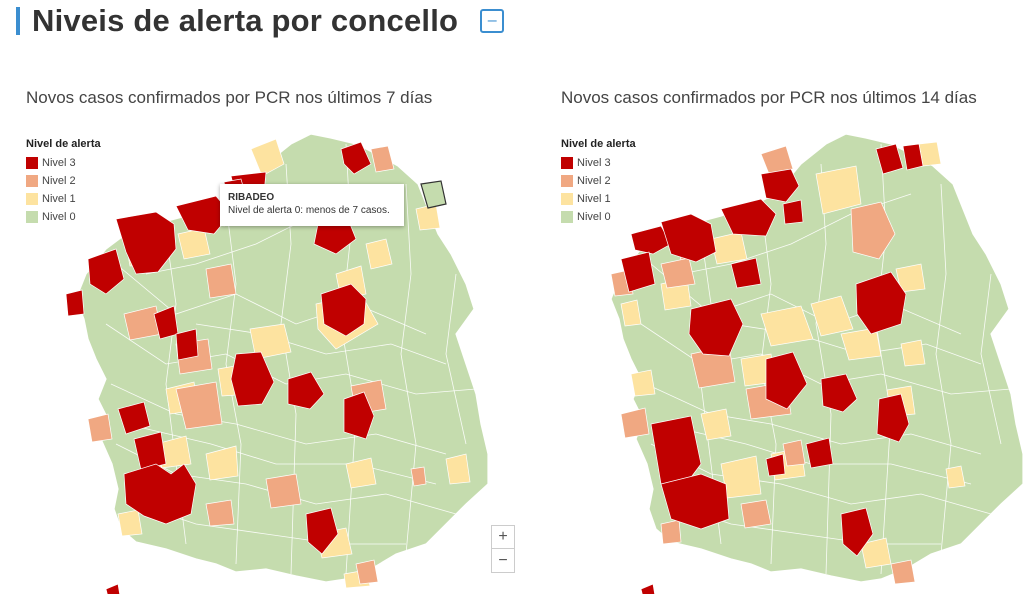  I want to click on ribadeo-highlight, so click(433, 194).